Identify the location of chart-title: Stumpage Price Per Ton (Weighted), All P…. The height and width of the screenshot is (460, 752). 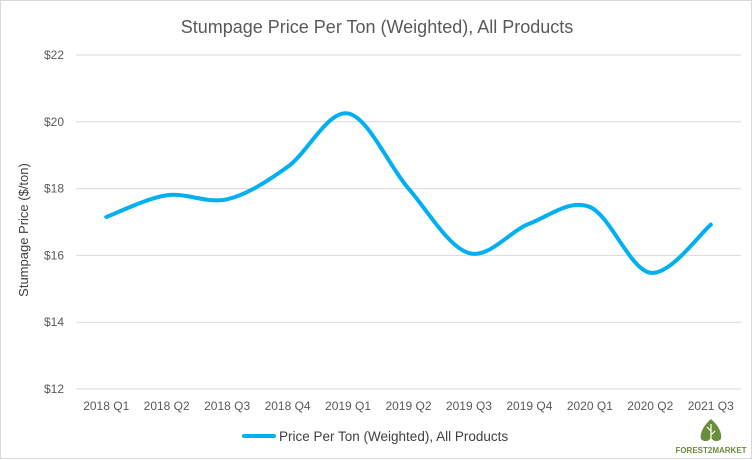
(377, 27).